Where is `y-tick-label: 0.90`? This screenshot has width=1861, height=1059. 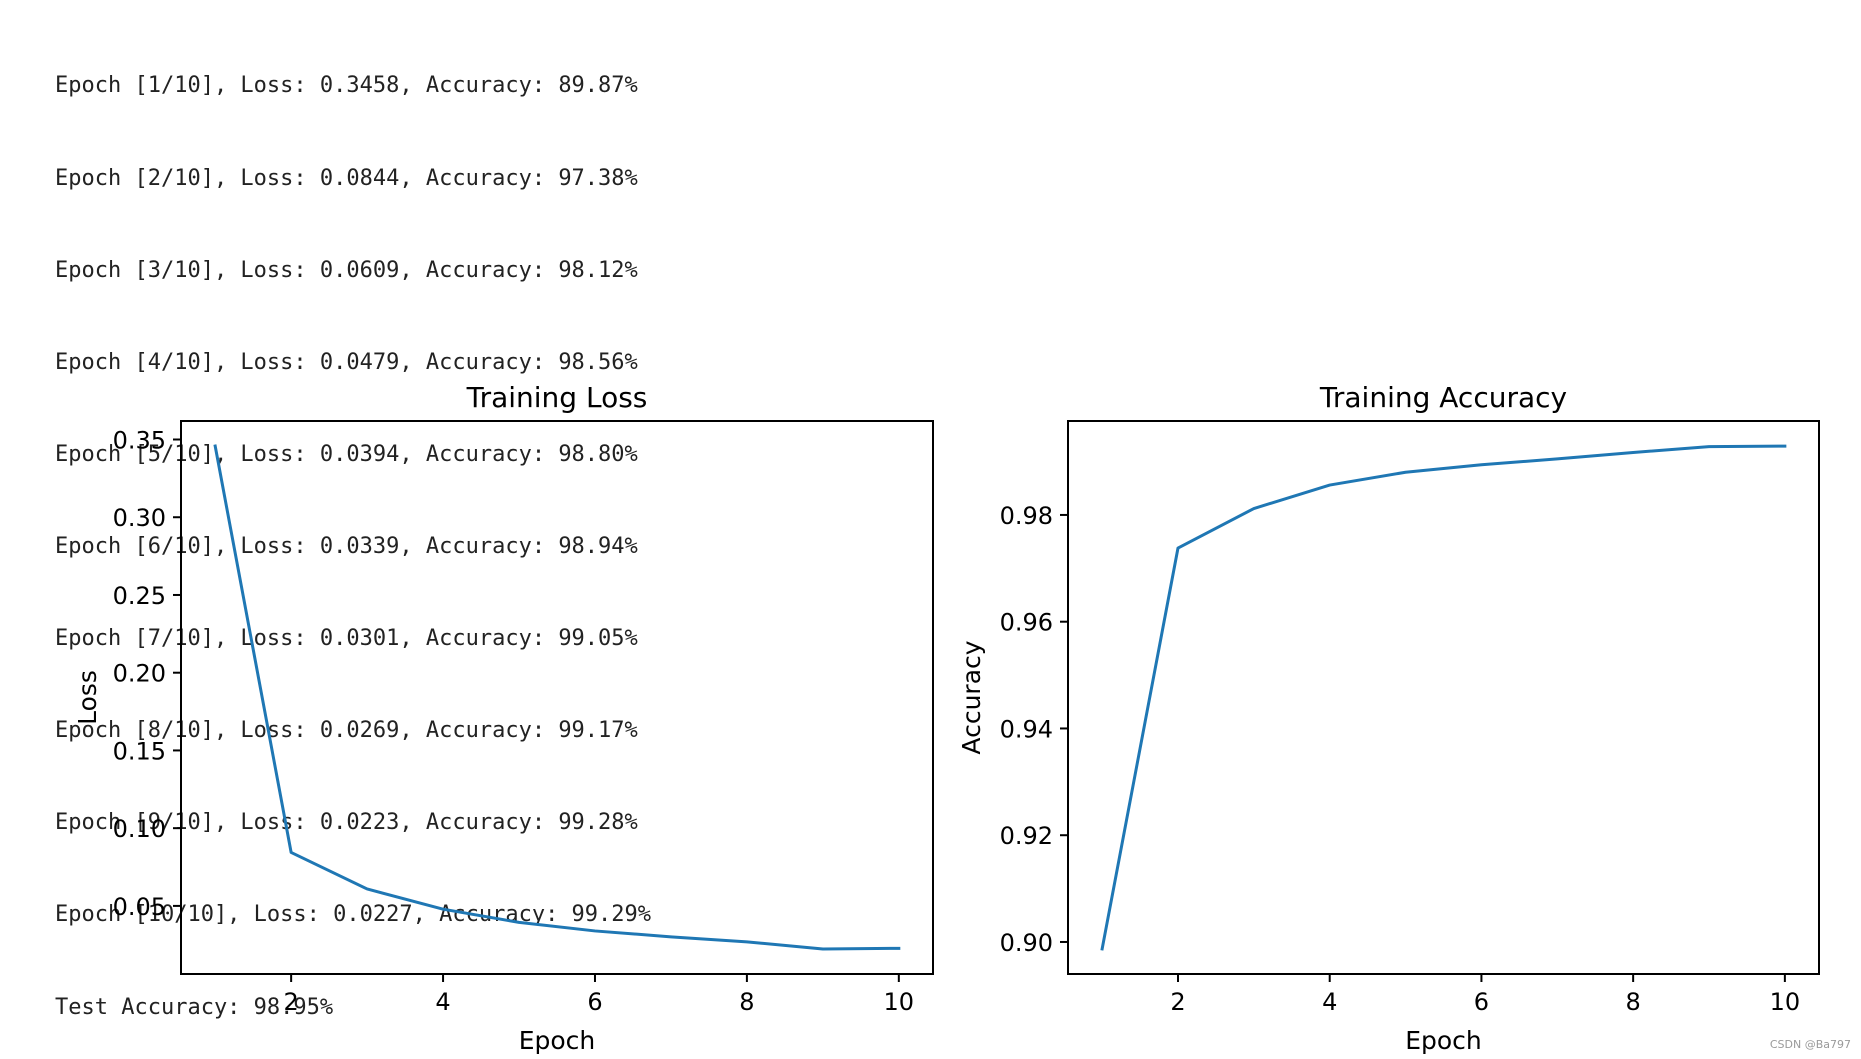 y-tick-label: 0.90 is located at coordinates (1026, 943).